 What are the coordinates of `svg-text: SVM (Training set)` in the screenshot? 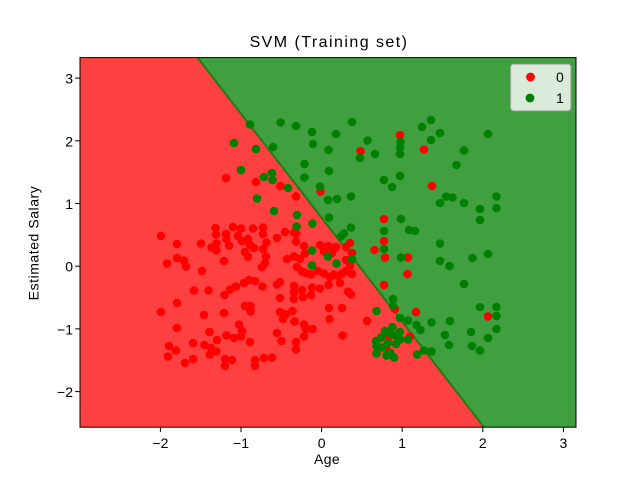 It's located at (329, 42).